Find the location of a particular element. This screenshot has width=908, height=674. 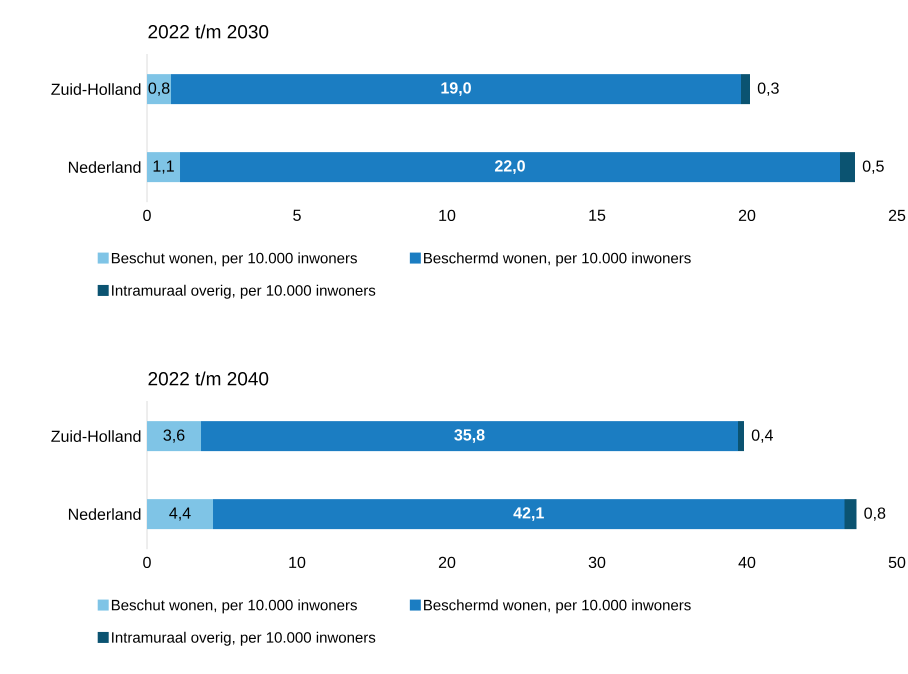

x-tick-label: 25 is located at coordinates (897, 216).